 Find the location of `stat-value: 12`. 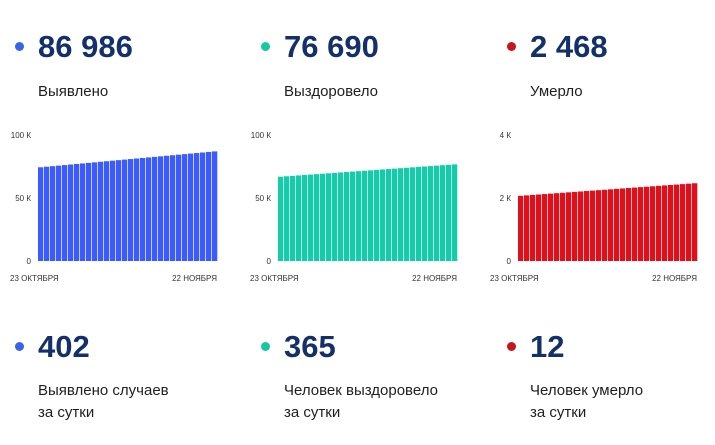

stat-value: 12 is located at coordinates (547, 346).